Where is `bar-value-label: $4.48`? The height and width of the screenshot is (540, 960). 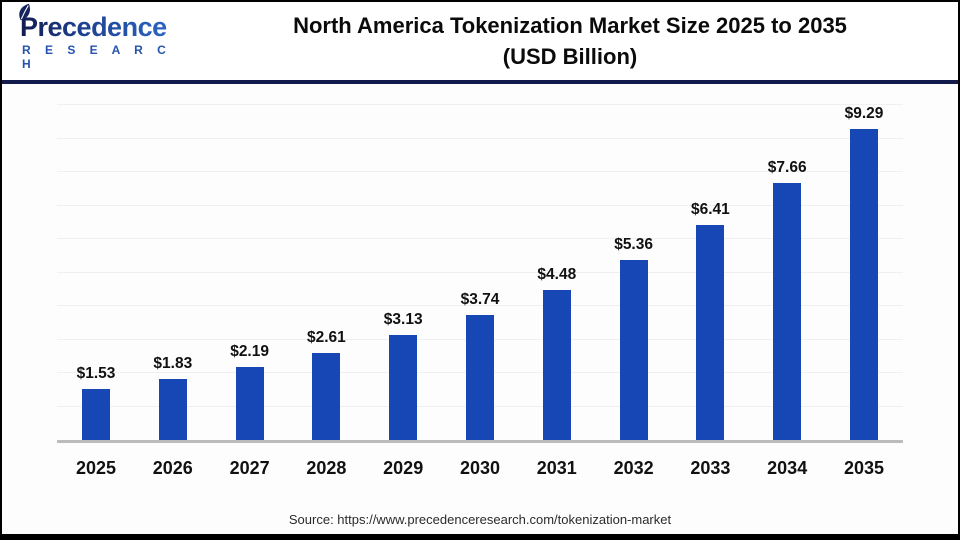 bar-value-label: $4.48 is located at coordinates (557, 274).